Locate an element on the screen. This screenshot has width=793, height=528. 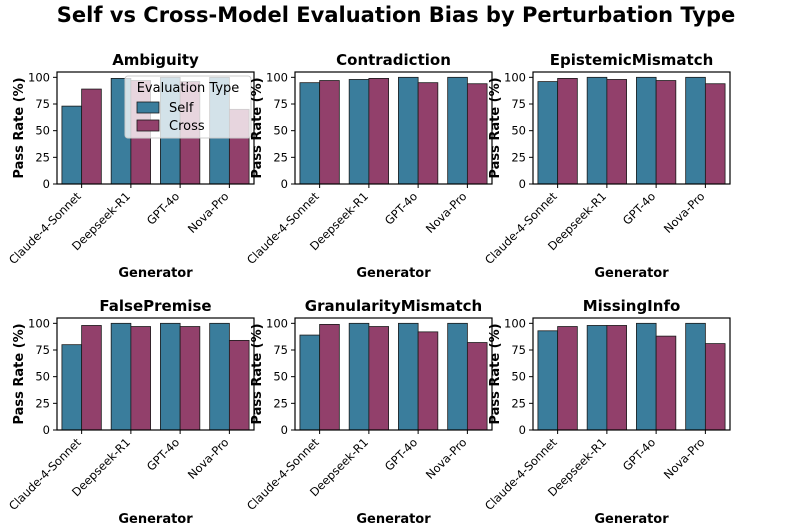
legend-title: Evaluation Type is located at coordinates (188, 88).